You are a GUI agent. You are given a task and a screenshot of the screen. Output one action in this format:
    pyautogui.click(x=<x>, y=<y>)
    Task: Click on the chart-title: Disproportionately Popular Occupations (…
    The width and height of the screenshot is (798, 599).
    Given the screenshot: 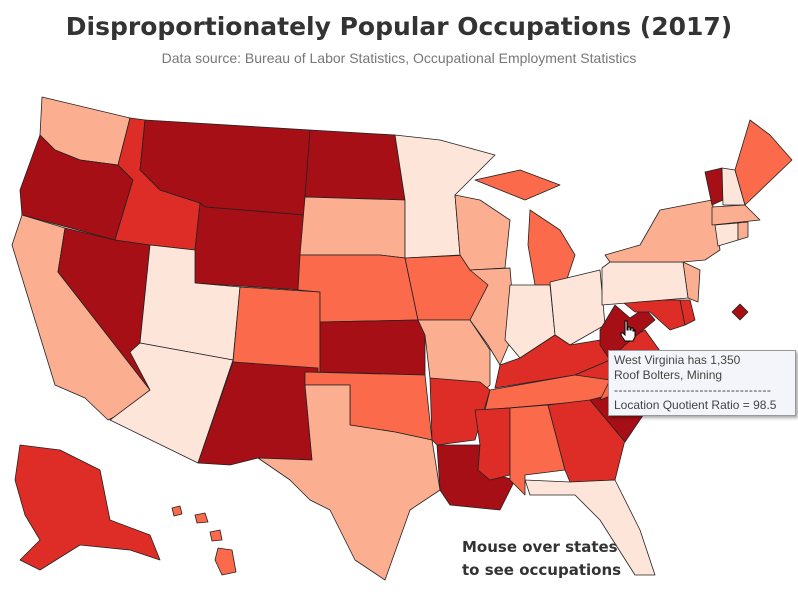 What is the action you would take?
    pyautogui.click(x=399, y=26)
    